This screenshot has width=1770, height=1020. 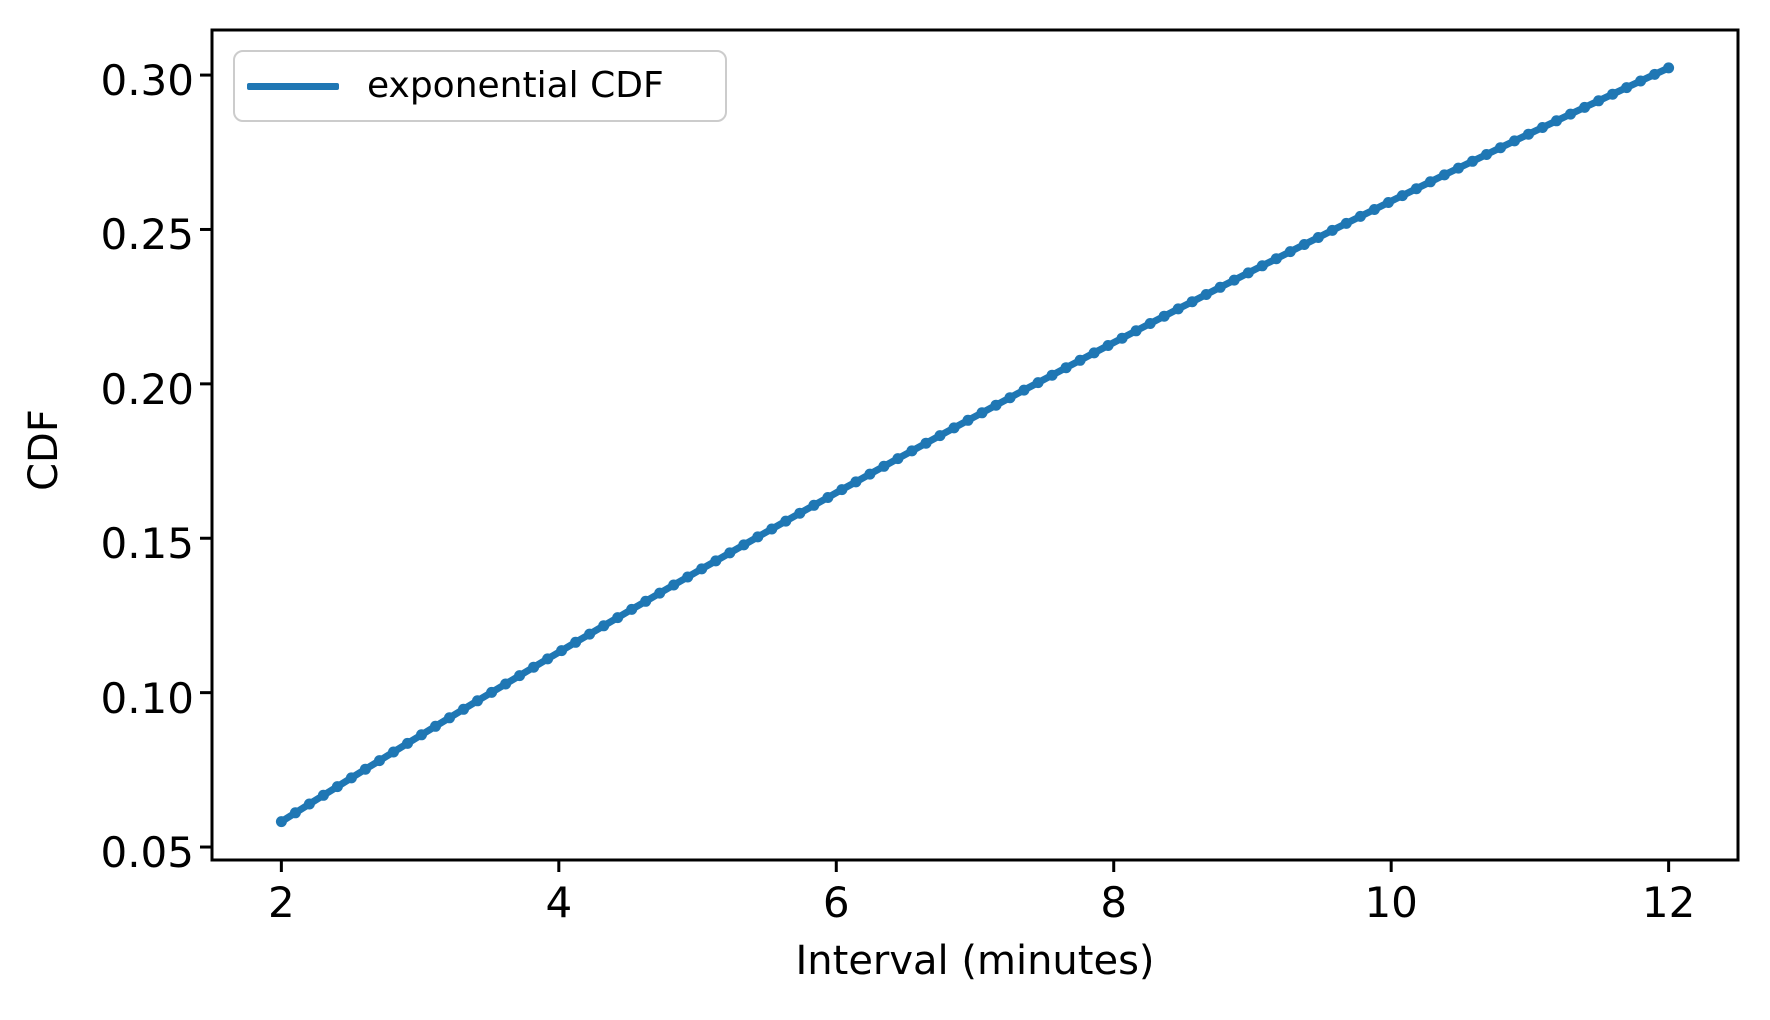 What do you see at coordinates (147, 698) in the screenshot?
I see `y-tick-label: 0.10` at bounding box center [147, 698].